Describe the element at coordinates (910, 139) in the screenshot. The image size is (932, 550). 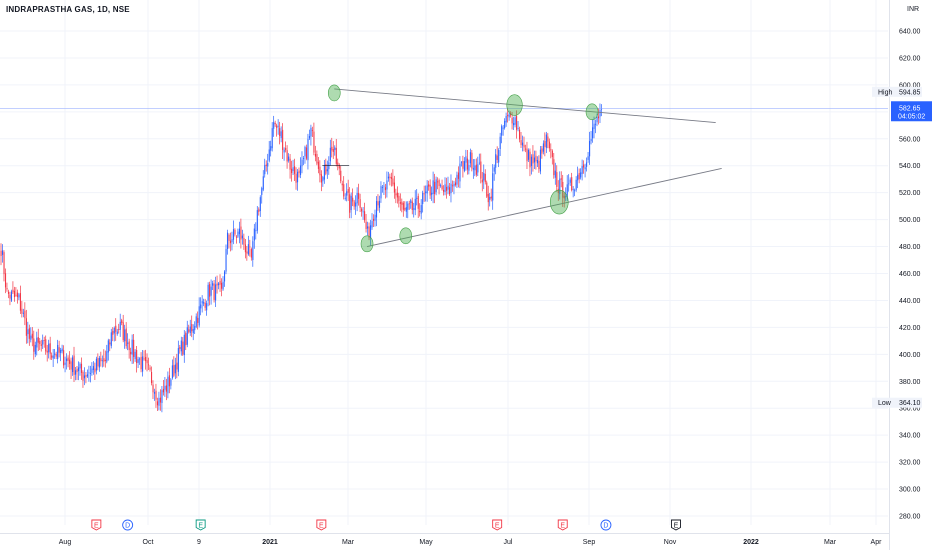
I see `price-tick-label: 560.00` at that location.